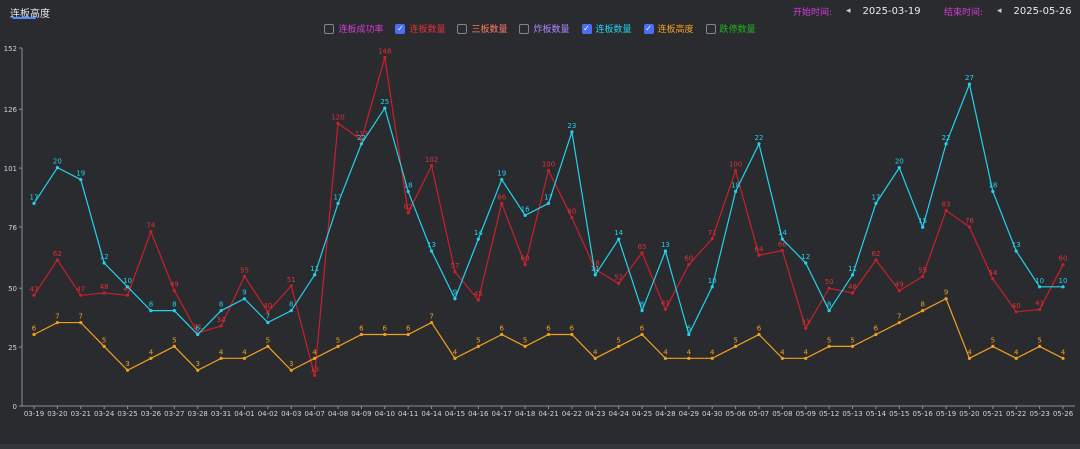  Describe the element at coordinates (899, 414) in the screenshot. I see `x-tick-label: 05-15` at that location.